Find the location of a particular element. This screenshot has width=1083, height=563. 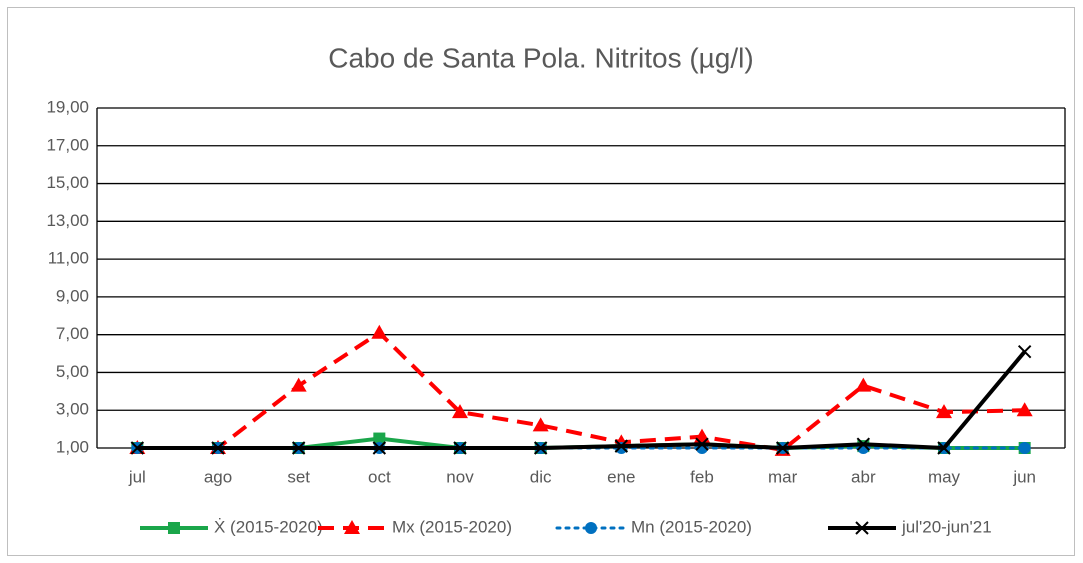

legend-label: jul'20-jun'21 is located at coordinates (946, 526).